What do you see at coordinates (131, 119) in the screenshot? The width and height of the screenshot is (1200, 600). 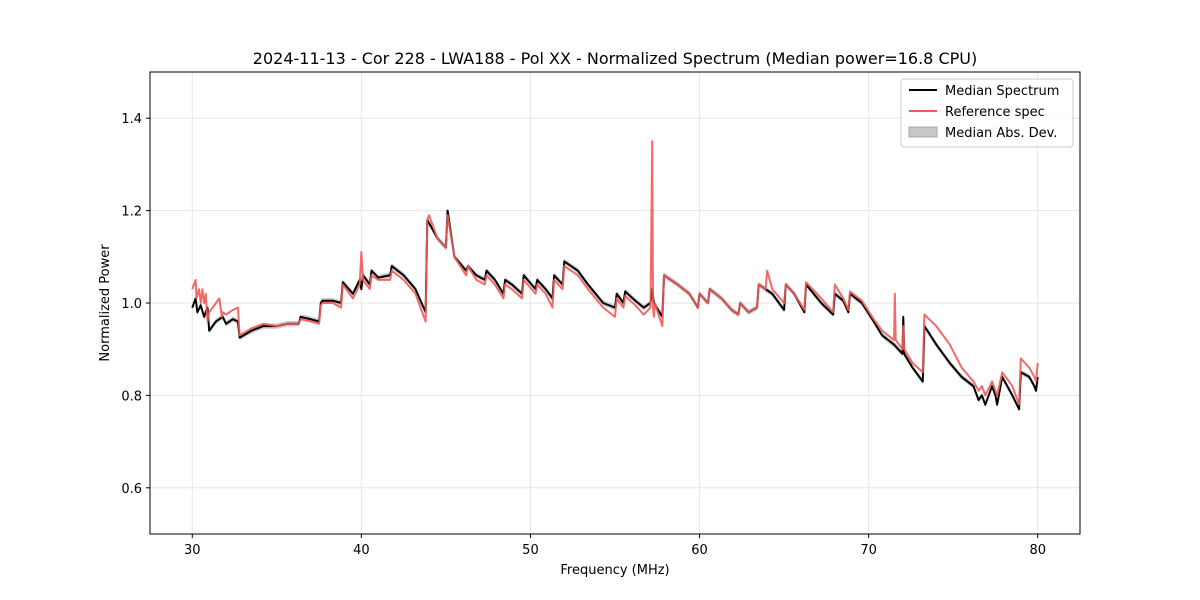 I see `y-tick-label: 1.4` at bounding box center [131, 119].